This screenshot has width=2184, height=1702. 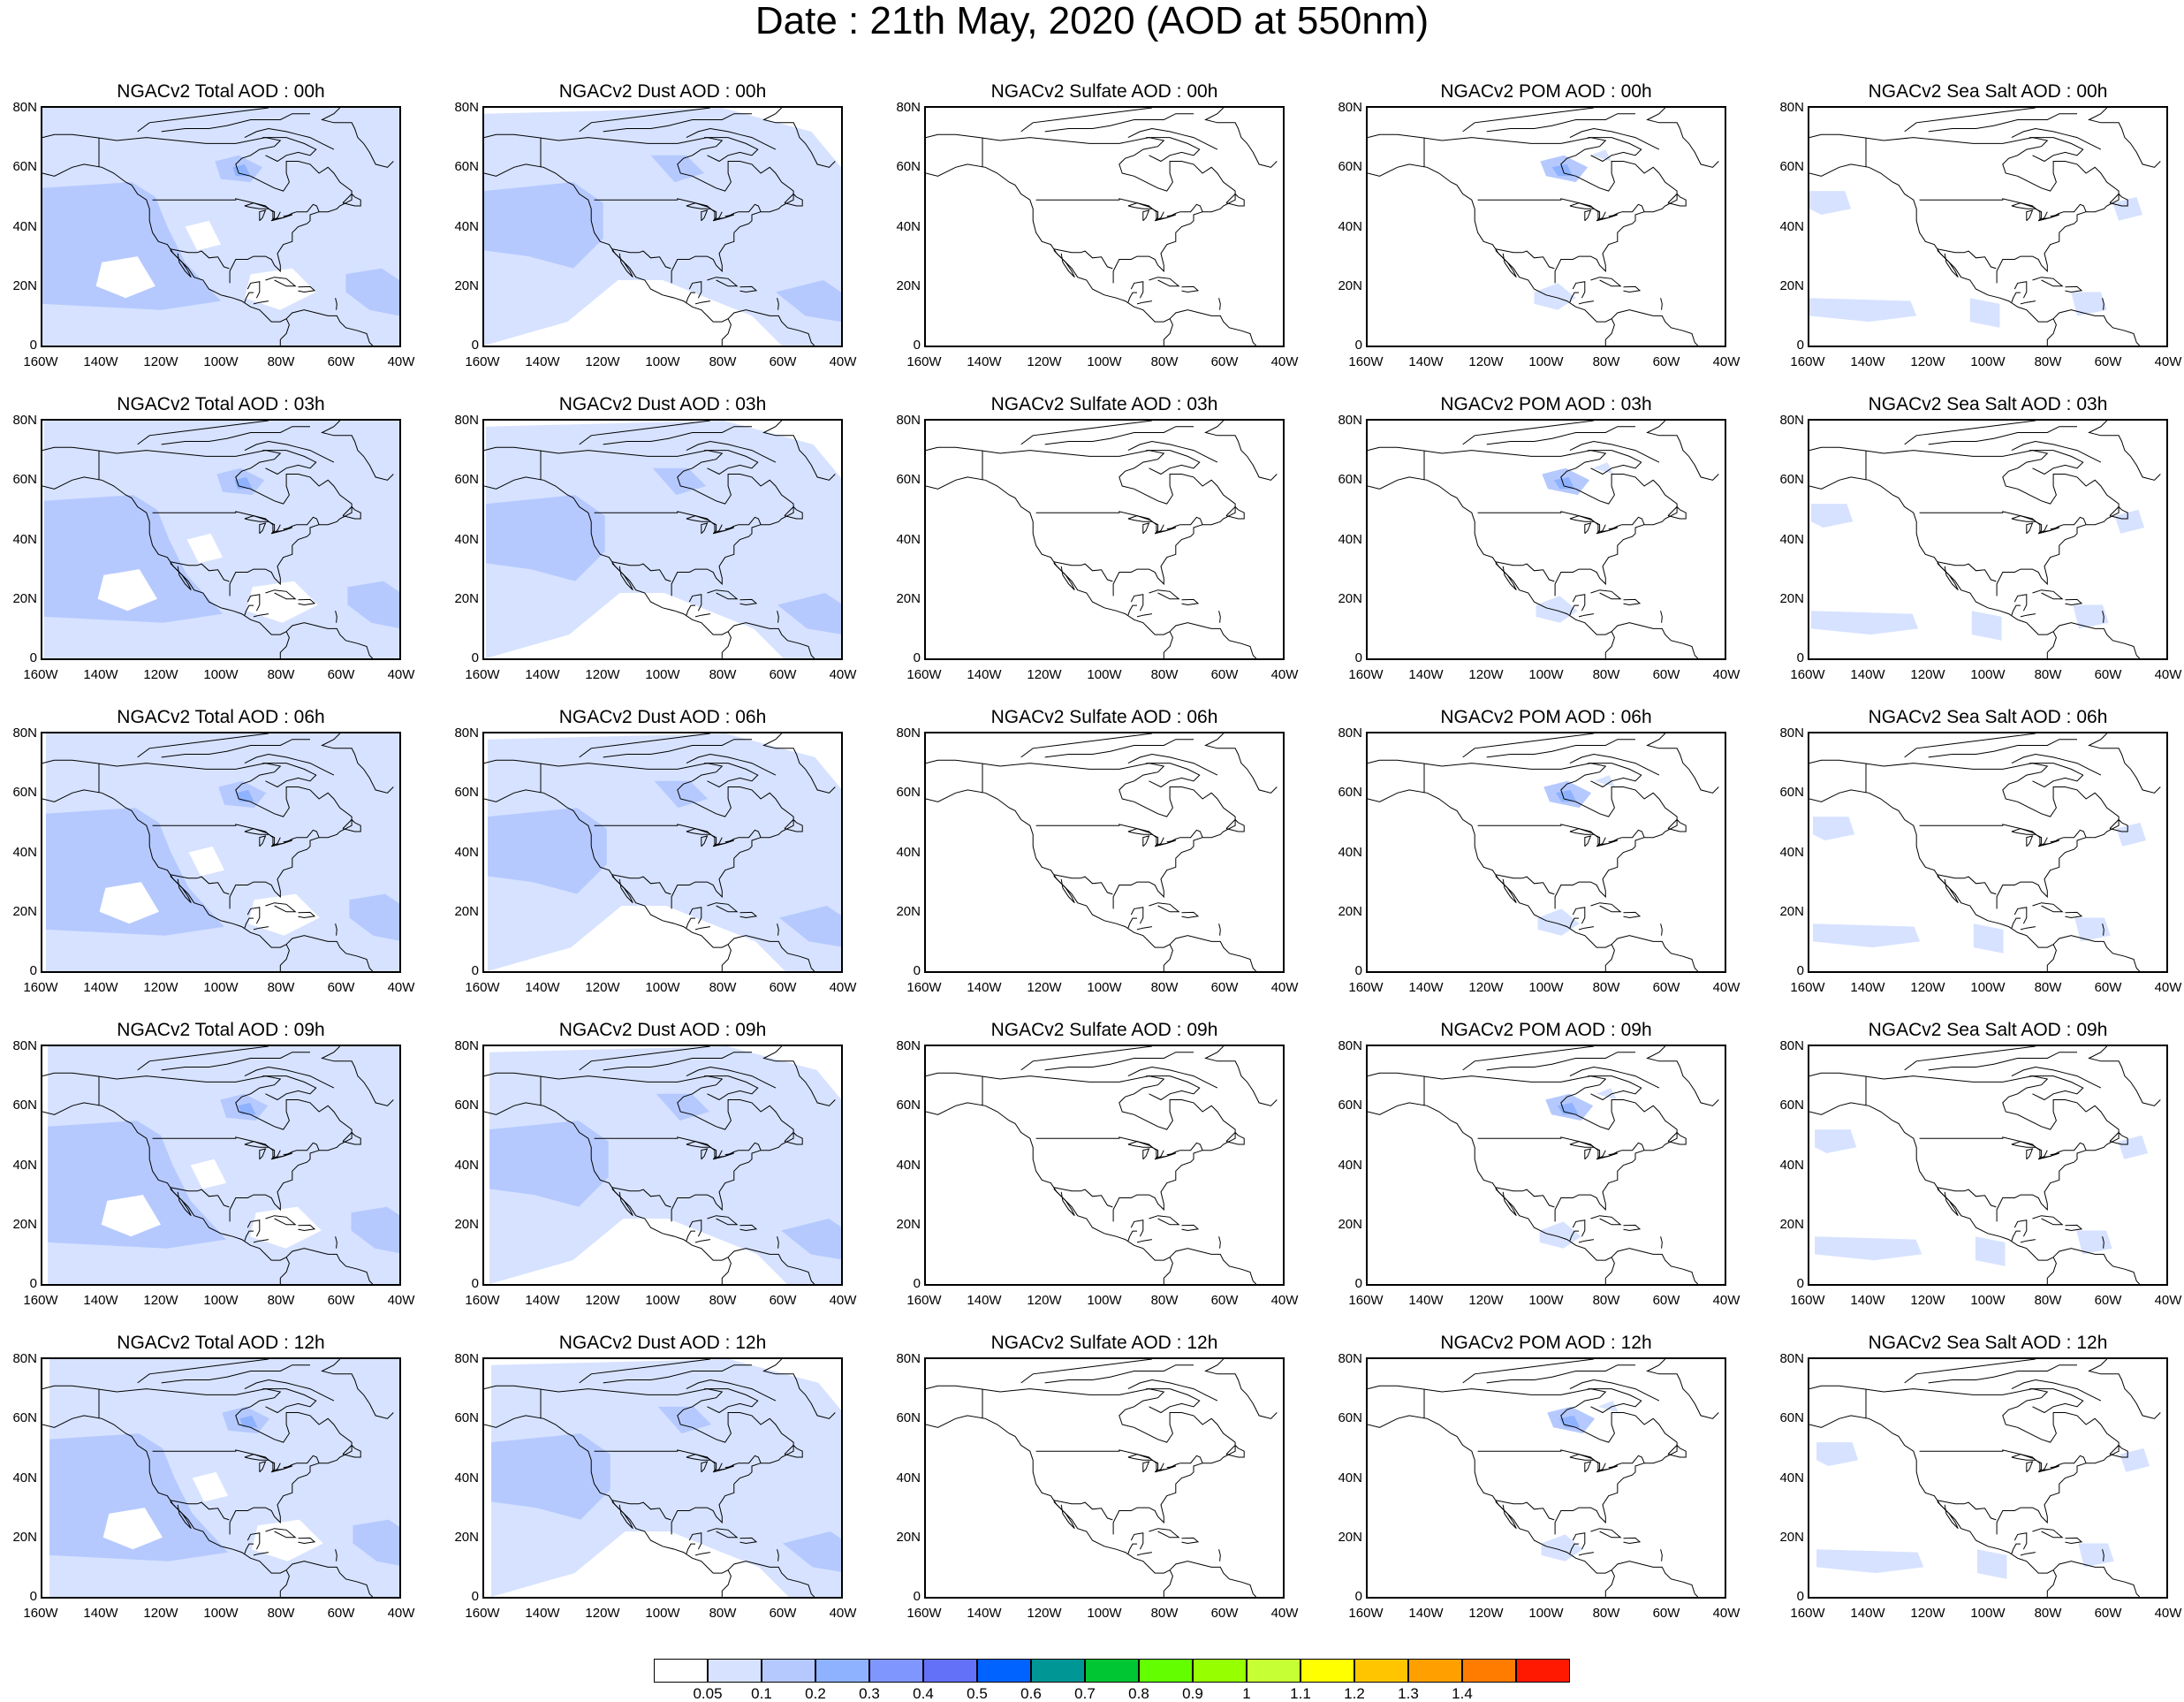 I want to click on lat-tick-label: 80N, so click(x=466, y=420).